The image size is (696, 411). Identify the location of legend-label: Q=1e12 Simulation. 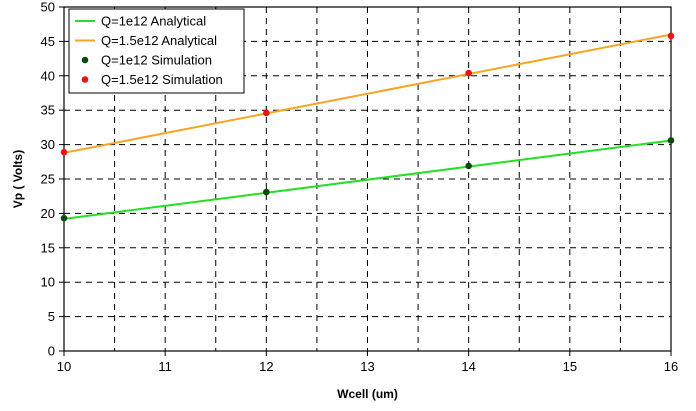
(156, 60).